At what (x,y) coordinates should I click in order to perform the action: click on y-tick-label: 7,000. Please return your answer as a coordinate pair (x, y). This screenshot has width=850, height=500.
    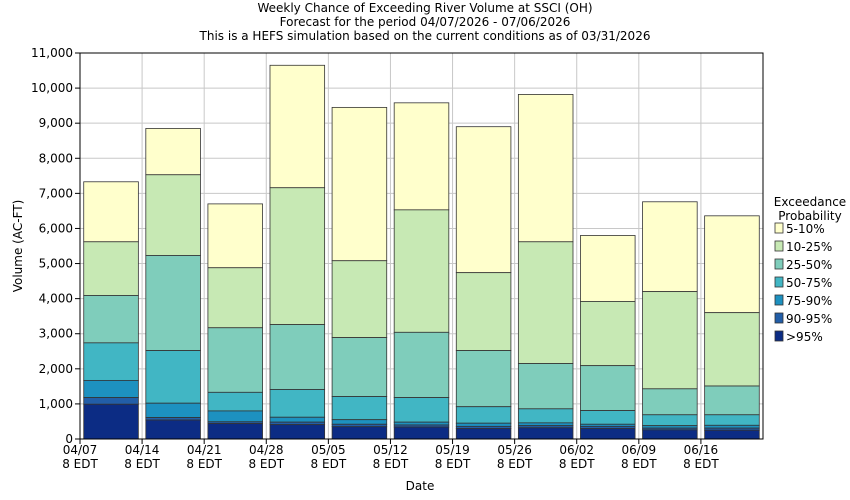
    Looking at the image, I should click on (56, 193).